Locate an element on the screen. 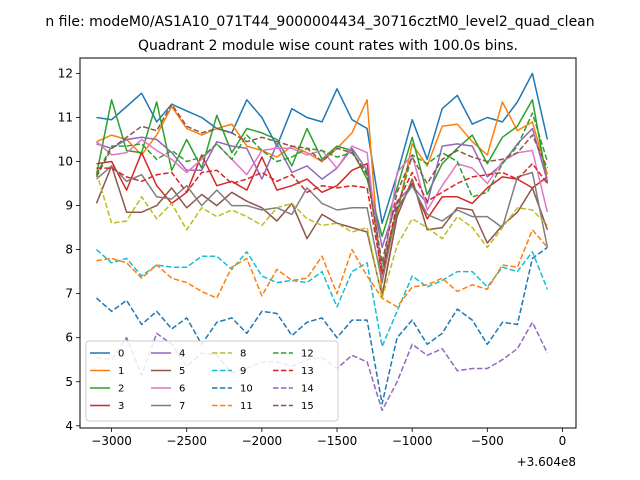  legend-label-0: 0 is located at coordinates (121, 354).